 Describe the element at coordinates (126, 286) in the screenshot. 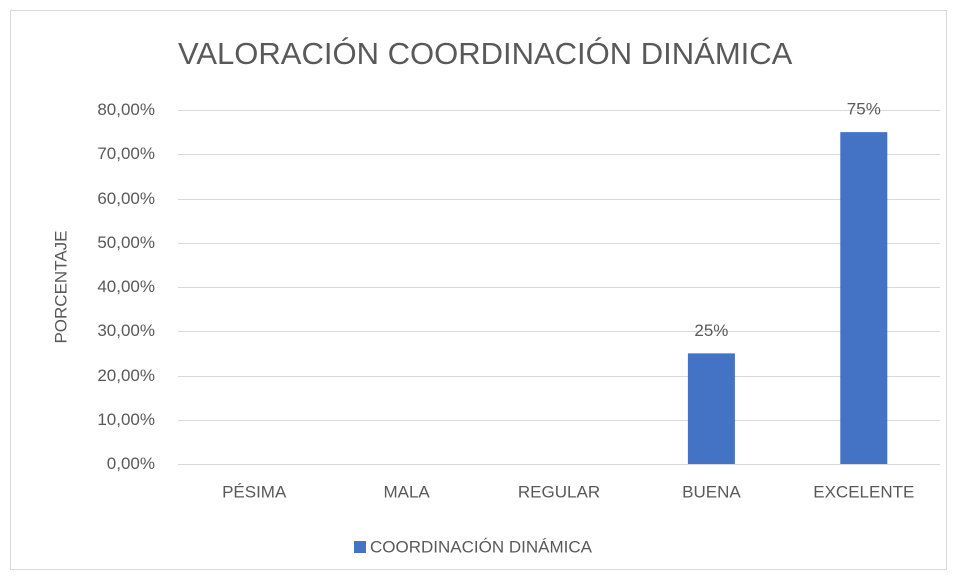

I see `y-tick-label: 40,00%` at that location.